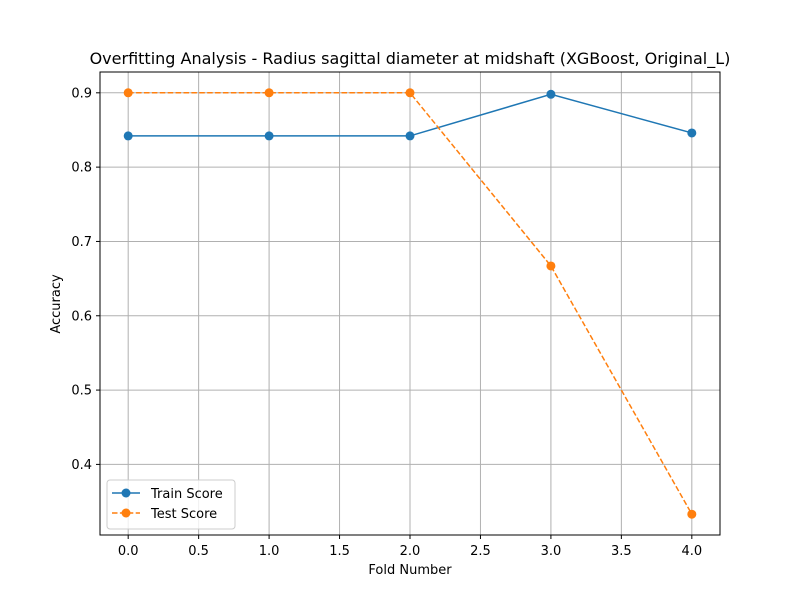 This screenshot has width=800, height=600. Describe the element at coordinates (186, 494) in the screenshot. I see `legend-train-label: Train Score` at that location.